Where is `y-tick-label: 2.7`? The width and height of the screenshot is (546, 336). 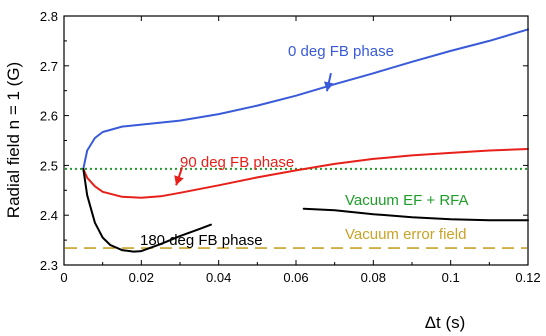
y-tick-label: 2.7 is located at coordinates (49, 66).